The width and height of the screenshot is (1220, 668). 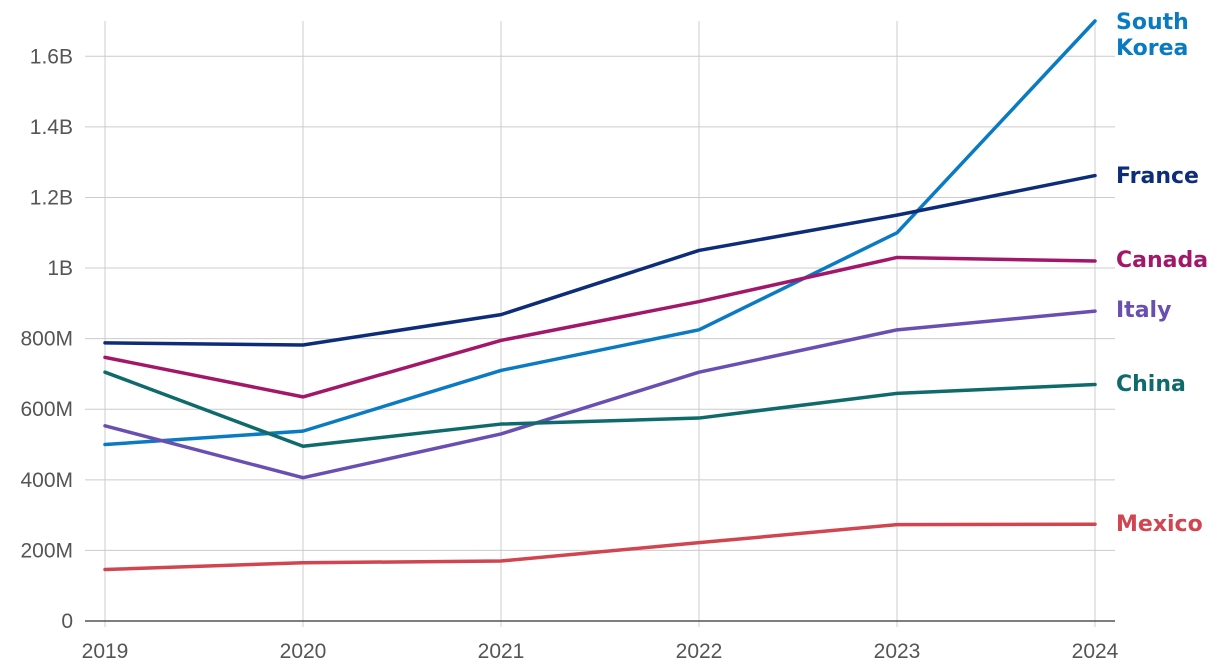 I want to click on series-line-mexico, so click(x=600, y=547).